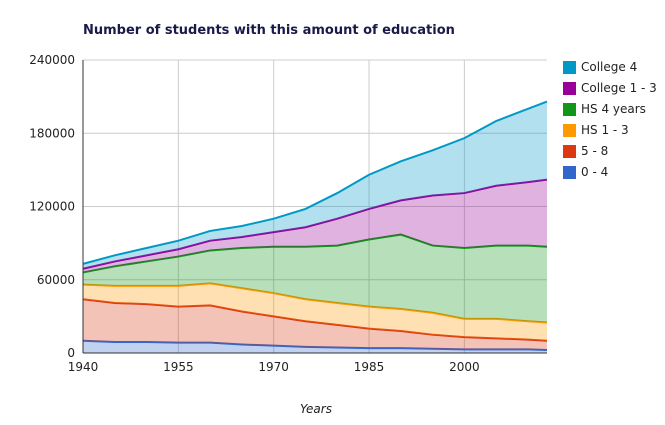  I want to click on legend-item: HS 4 years, so click(604, 109).